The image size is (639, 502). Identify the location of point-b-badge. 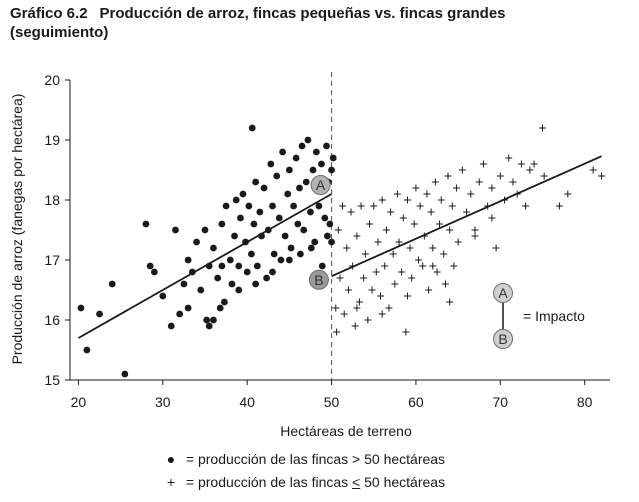
(318, 279).